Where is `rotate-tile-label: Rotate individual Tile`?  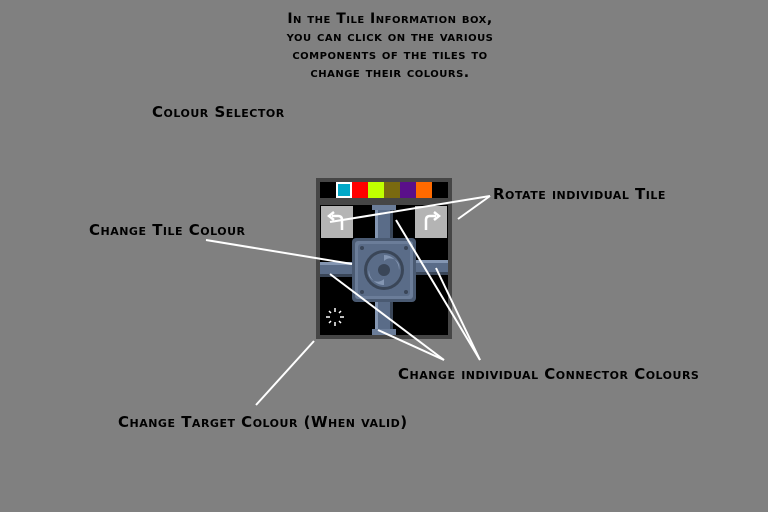 rotate-tile-label: Rotate individual Tile is located at coordinates (579, 194).